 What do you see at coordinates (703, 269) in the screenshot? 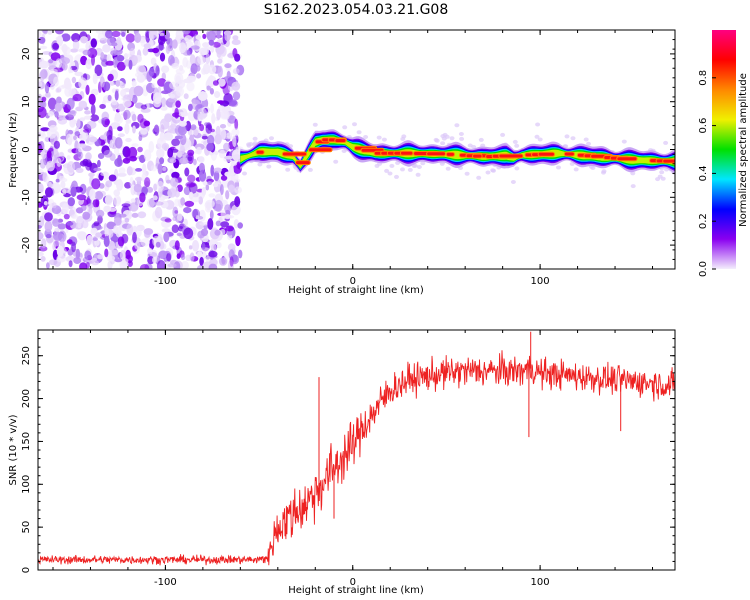
I see `colorbar-tick-label: 0.0` at bounding box center [703, 269].